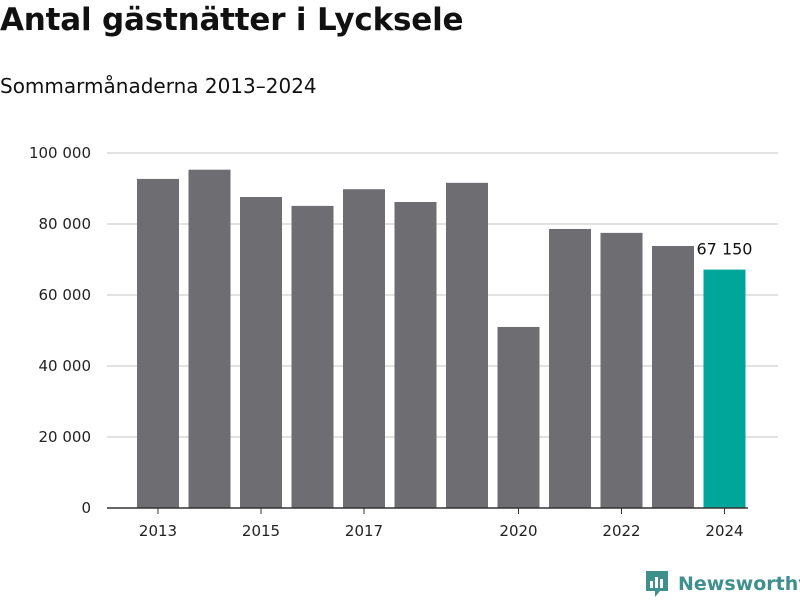 This screenshot has width=800, height=600. What do you see at coordinates (673, 377) in the screenshot?
I see `bar-2023` at bounding box center [673, 377].